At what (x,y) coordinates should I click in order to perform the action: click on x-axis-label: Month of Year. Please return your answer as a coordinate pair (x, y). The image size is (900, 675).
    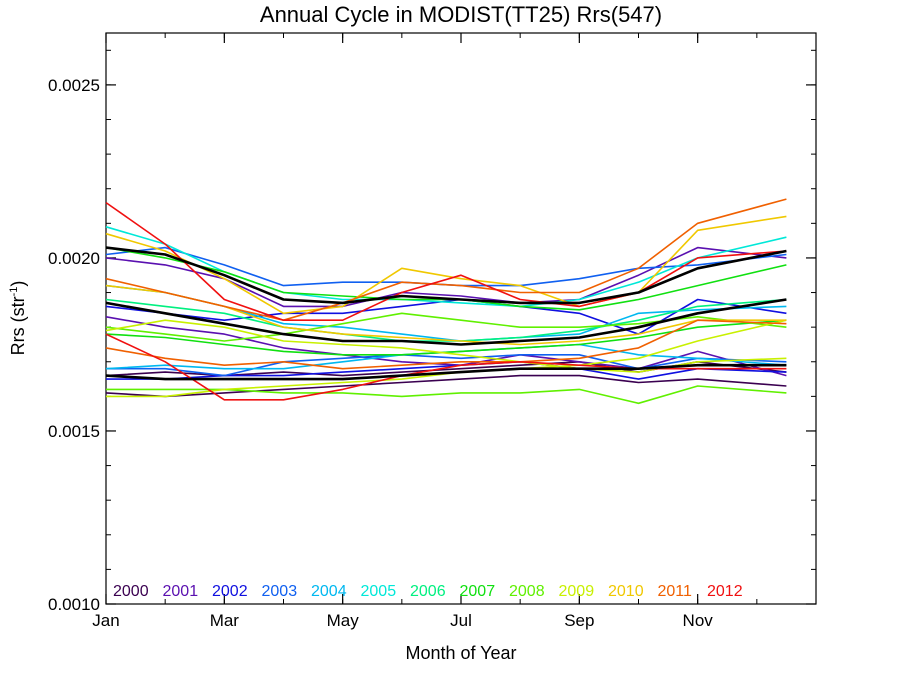
    Looking at the image, I should click on (460, 653).